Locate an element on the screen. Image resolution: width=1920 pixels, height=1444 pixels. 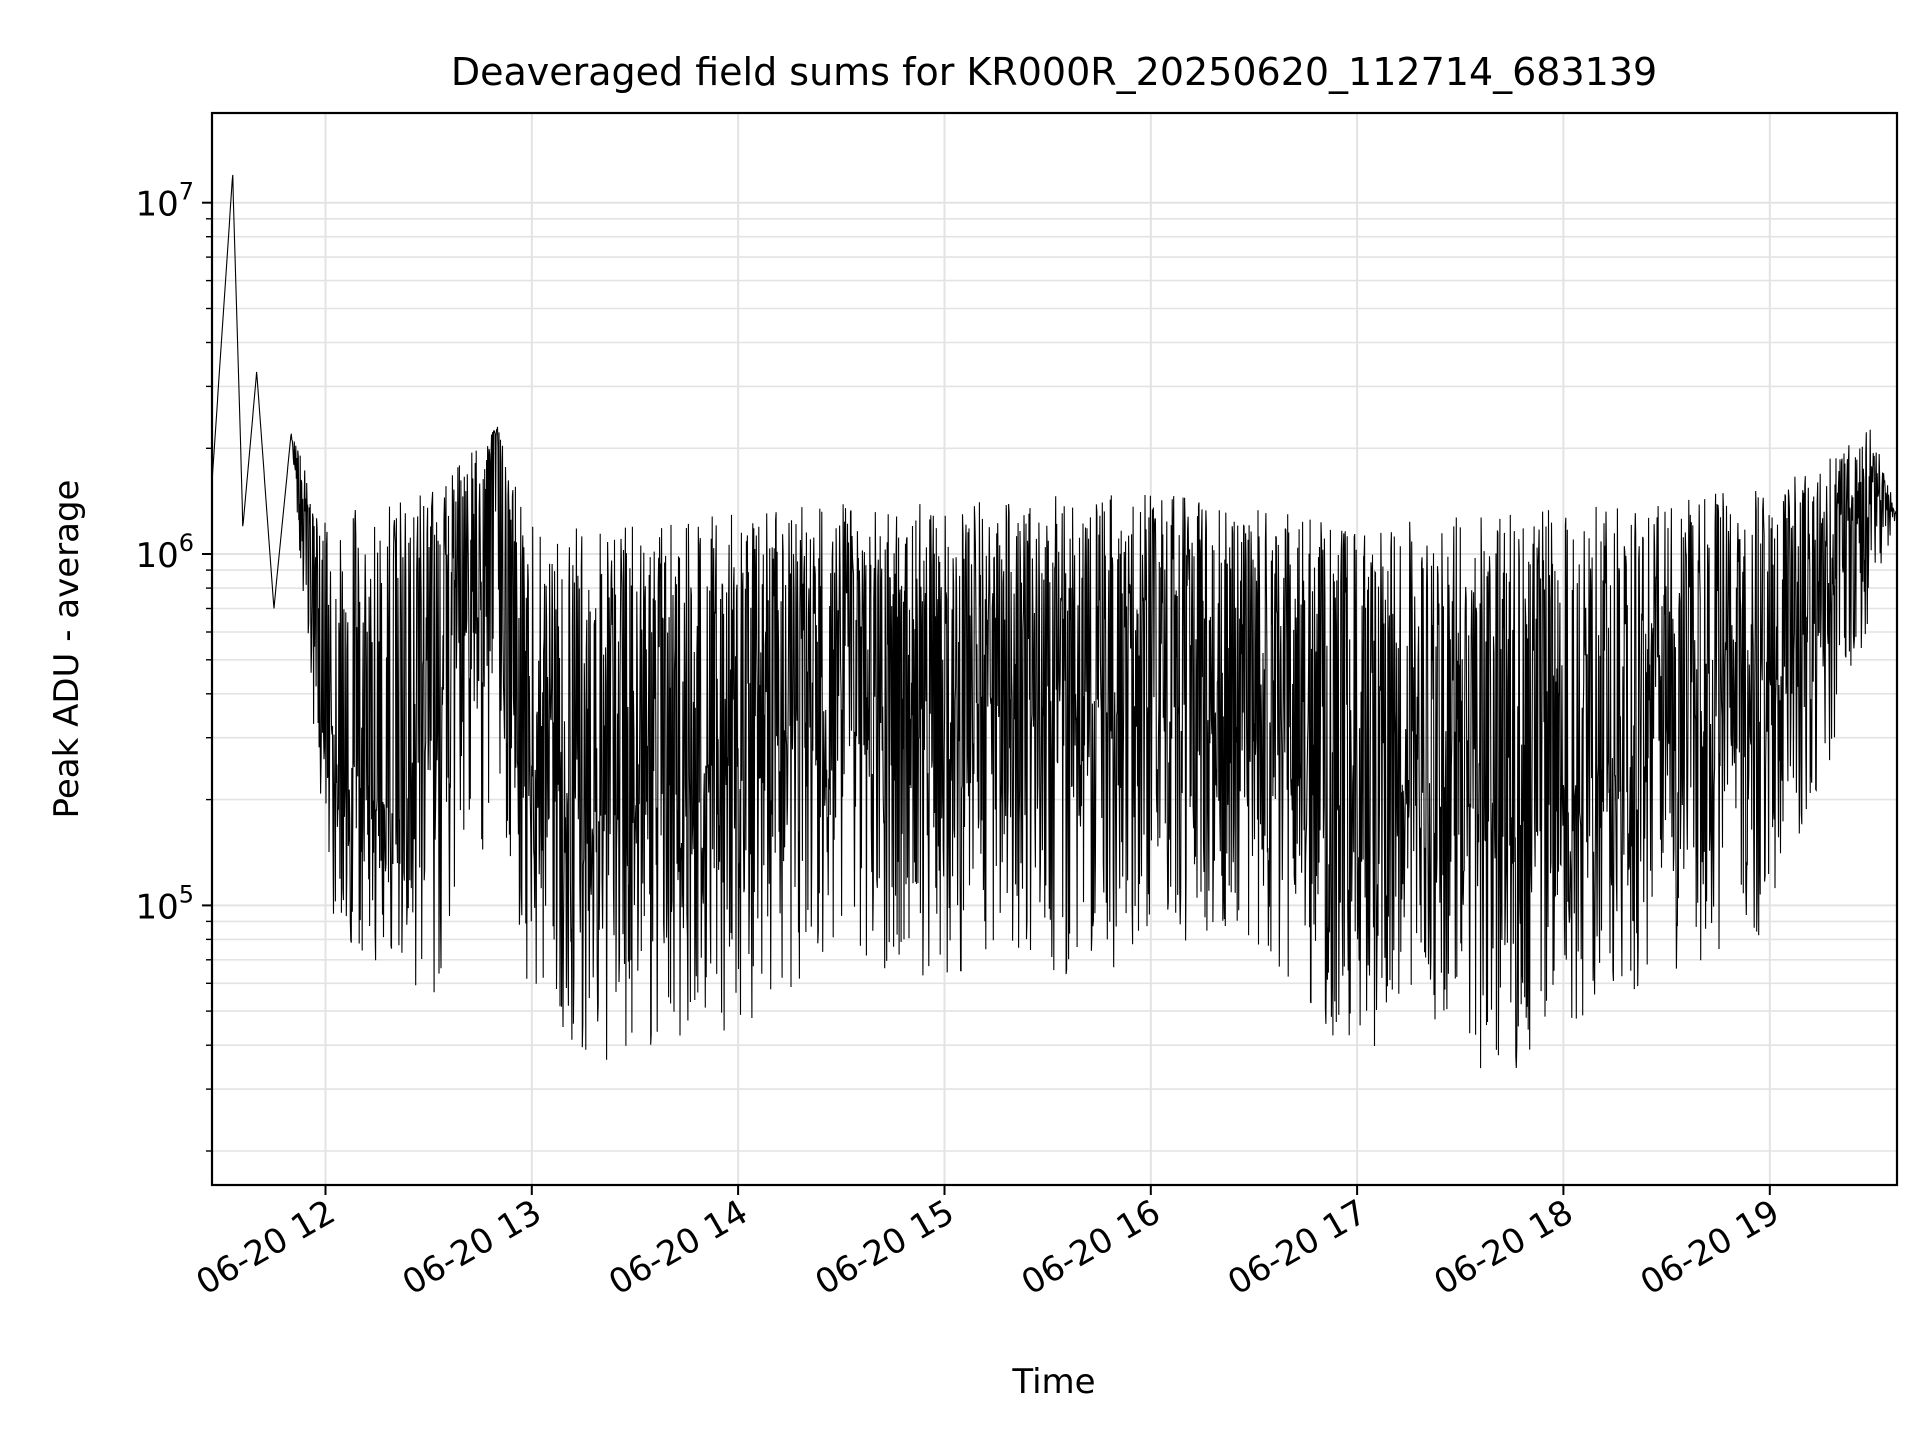
y-tick-label: 10⁵ is located at coordinates (164, 903).